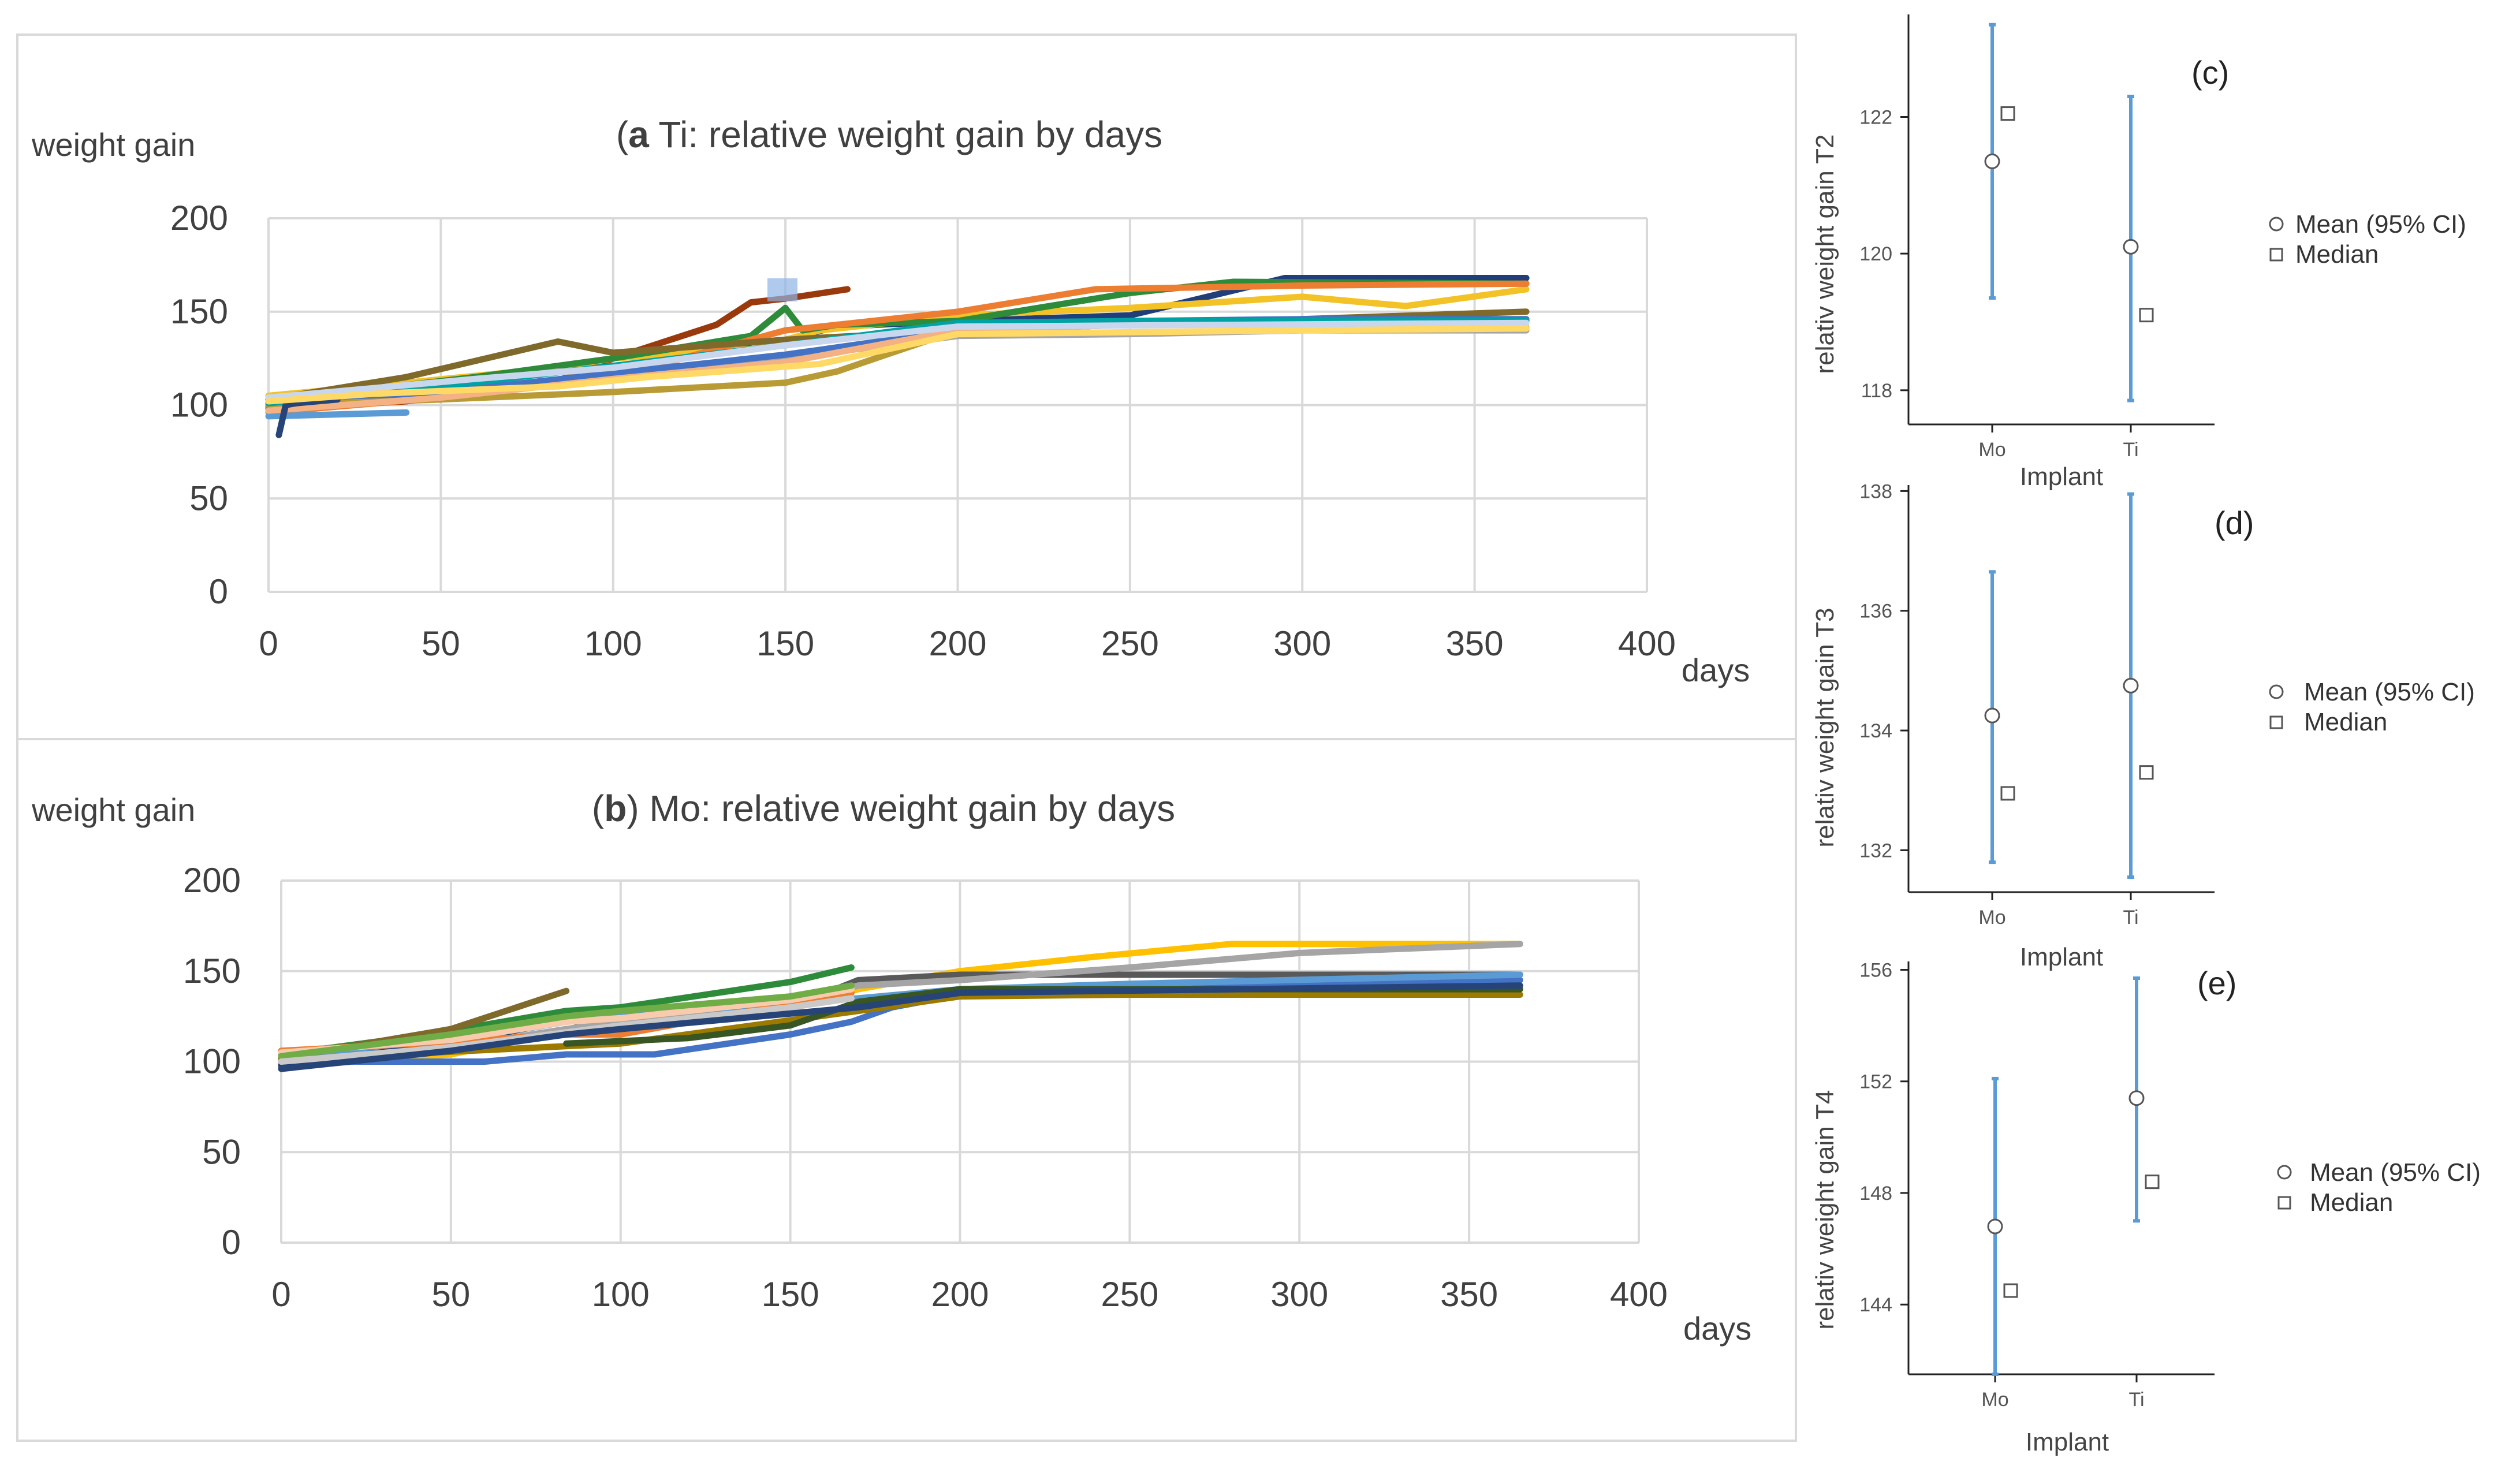 The image size is (2520, 1469). Describe the element at coordinates (958, 644) in the screenshot. I see `x-tick-label: 200` at that location.